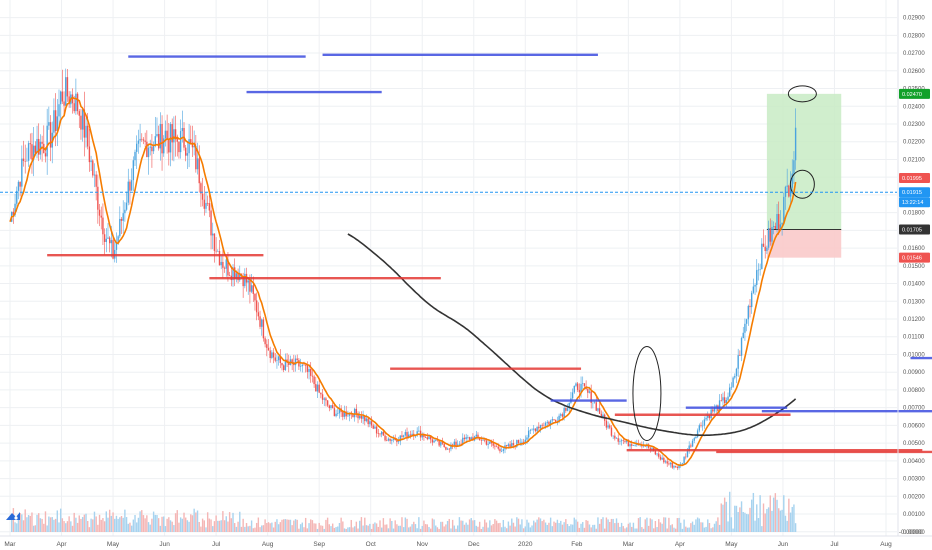  What do you see at coordinates (680, 544) in the screenshot?
I see `x-tick-label: Apr` at bounding box center [680, 544].